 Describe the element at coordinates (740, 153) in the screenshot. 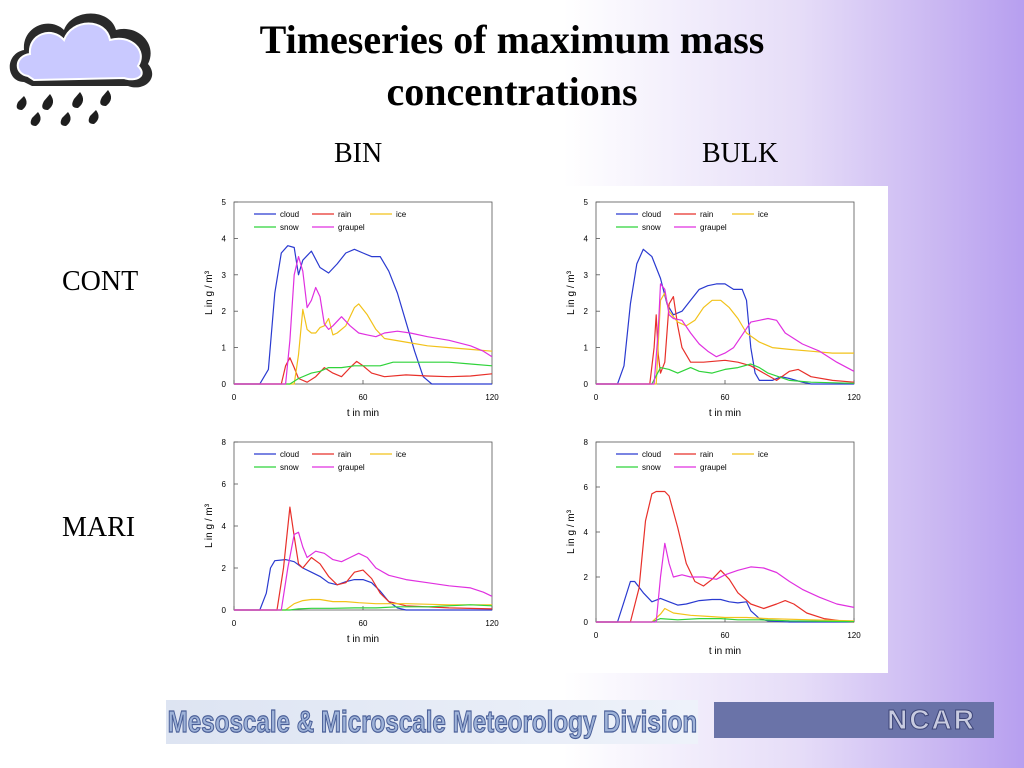

I see `column-label-bulk: BULK` at that location.